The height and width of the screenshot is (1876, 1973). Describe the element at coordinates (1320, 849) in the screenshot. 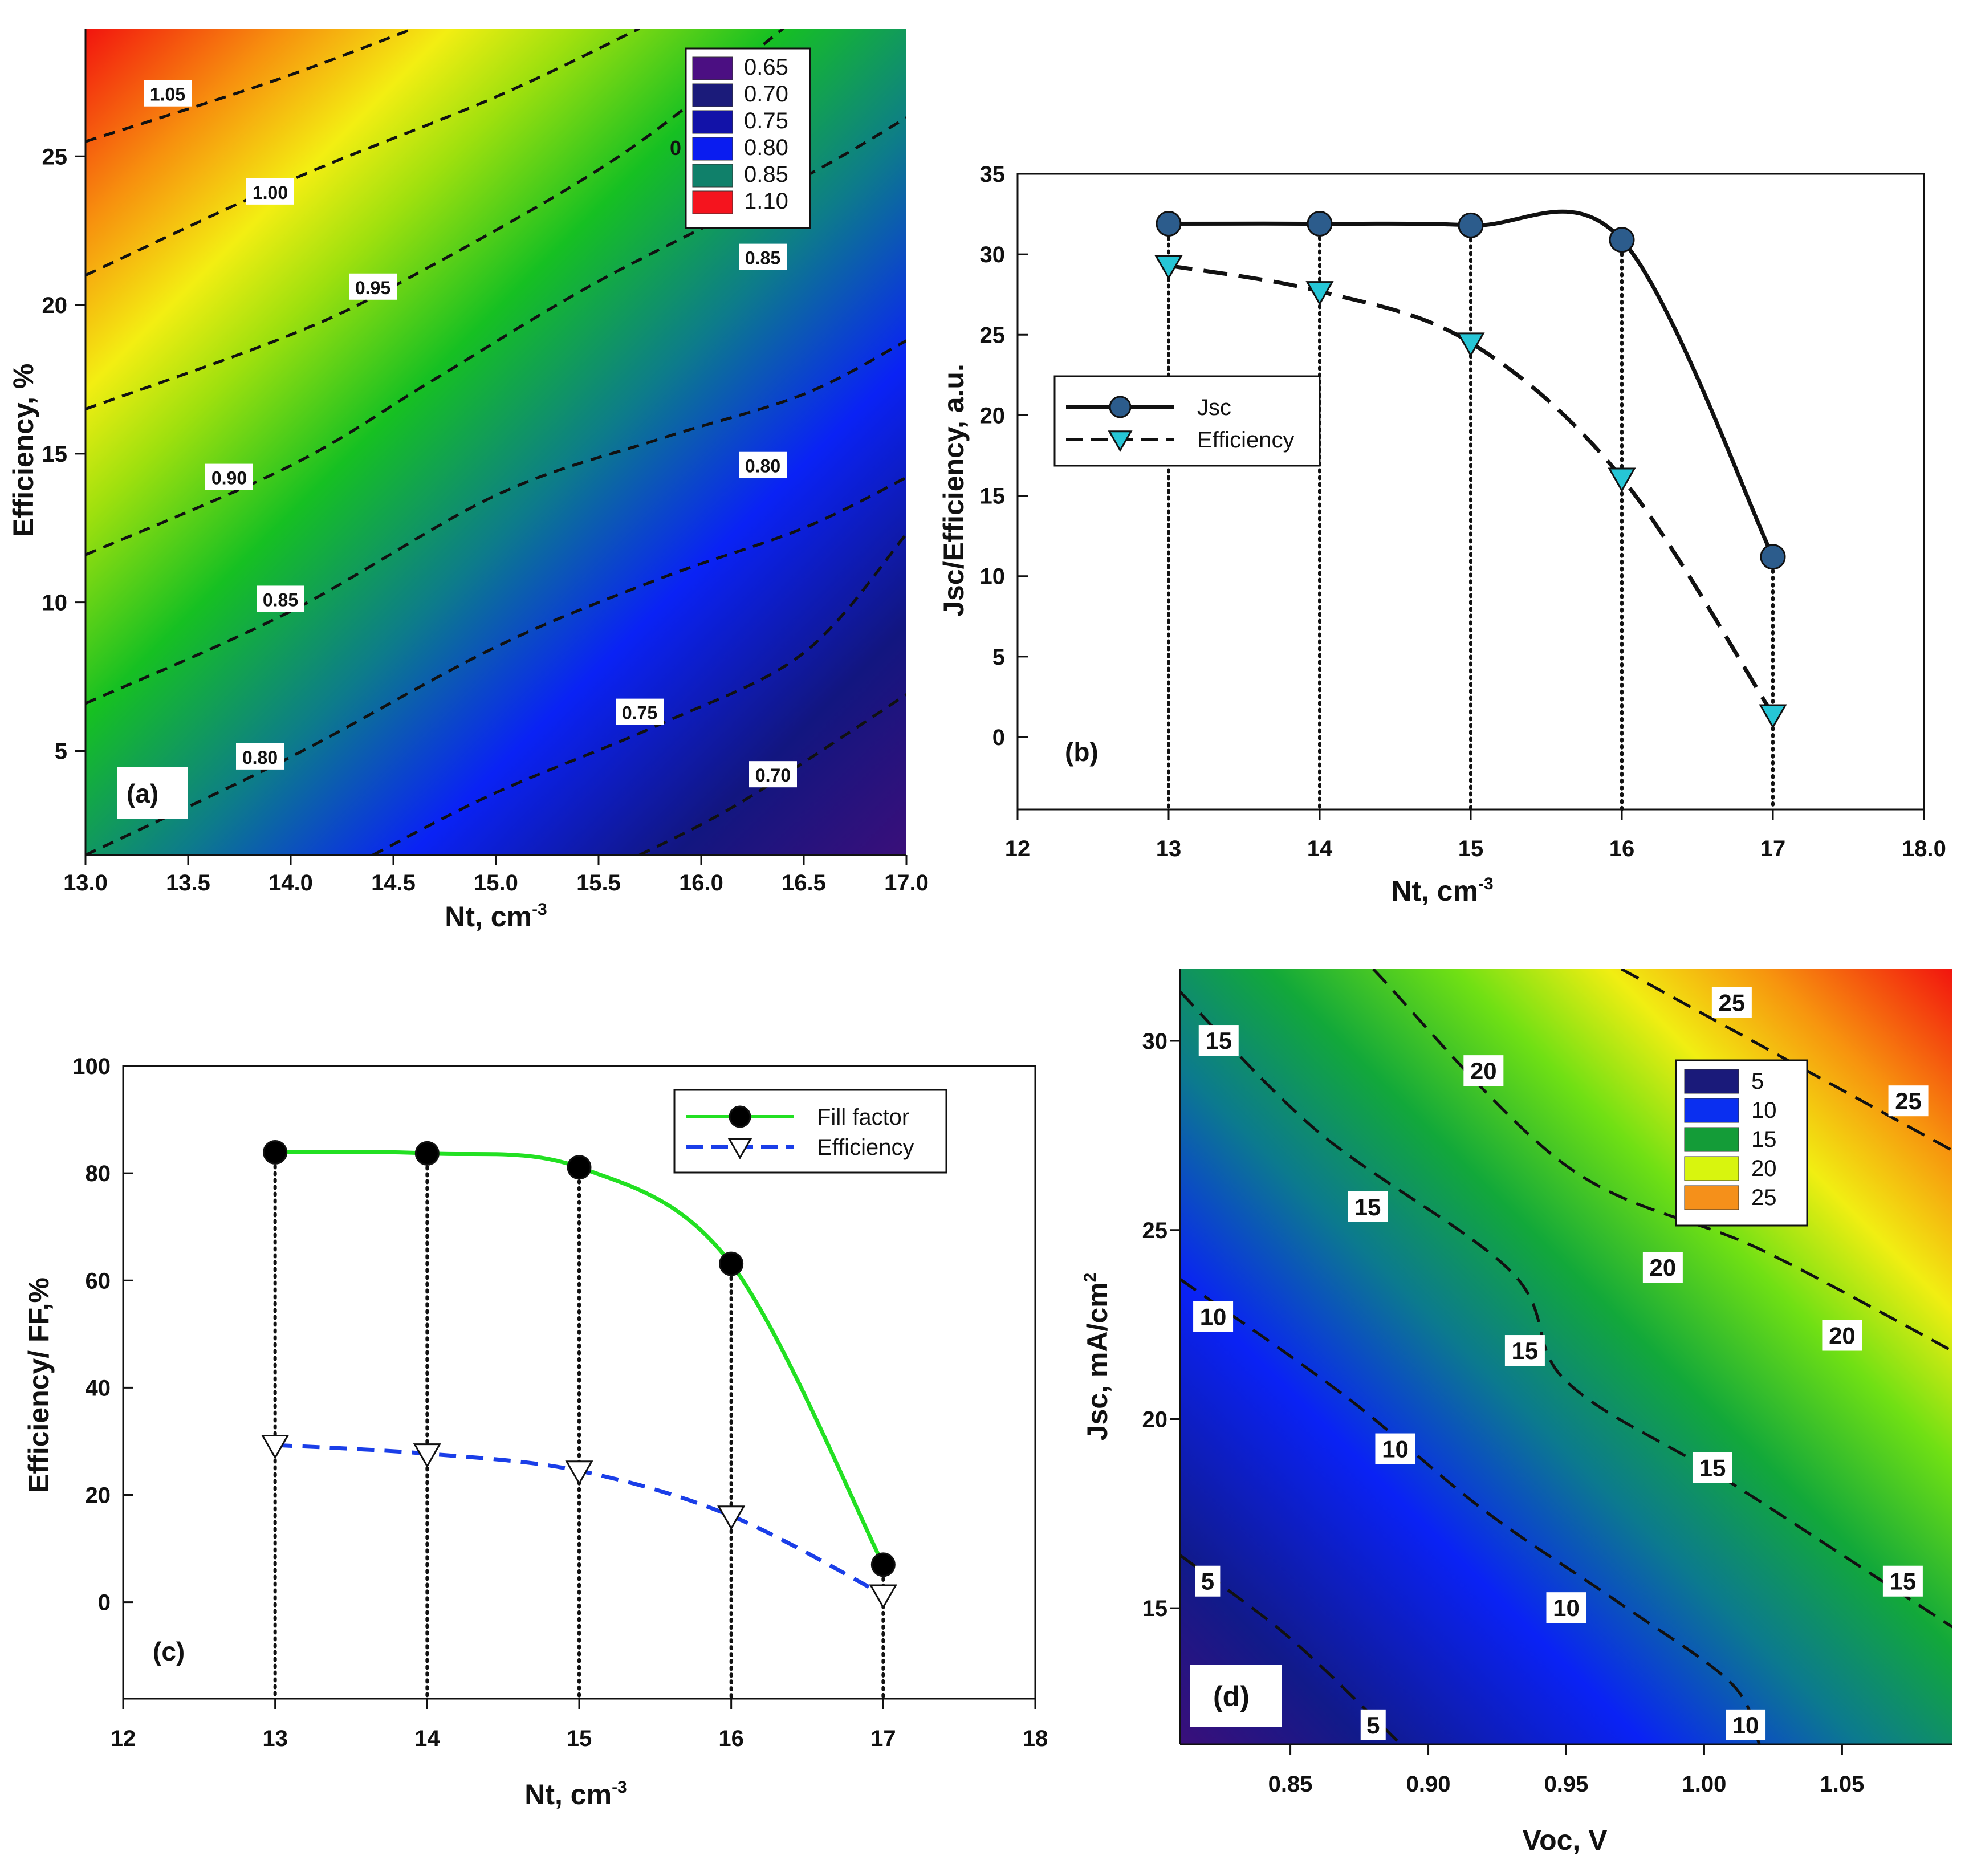

I see `x-tick-label: 14` at that location.